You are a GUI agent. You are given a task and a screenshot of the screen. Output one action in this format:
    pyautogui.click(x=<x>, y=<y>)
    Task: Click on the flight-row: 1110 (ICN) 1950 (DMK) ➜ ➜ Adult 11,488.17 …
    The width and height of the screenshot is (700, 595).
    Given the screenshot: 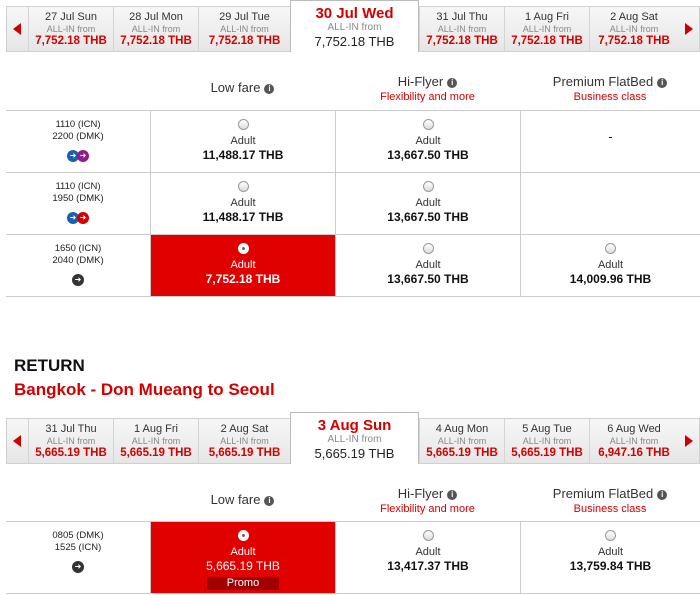 What is the action you would take?
    pyautogui.click(x=353, y=204)
    